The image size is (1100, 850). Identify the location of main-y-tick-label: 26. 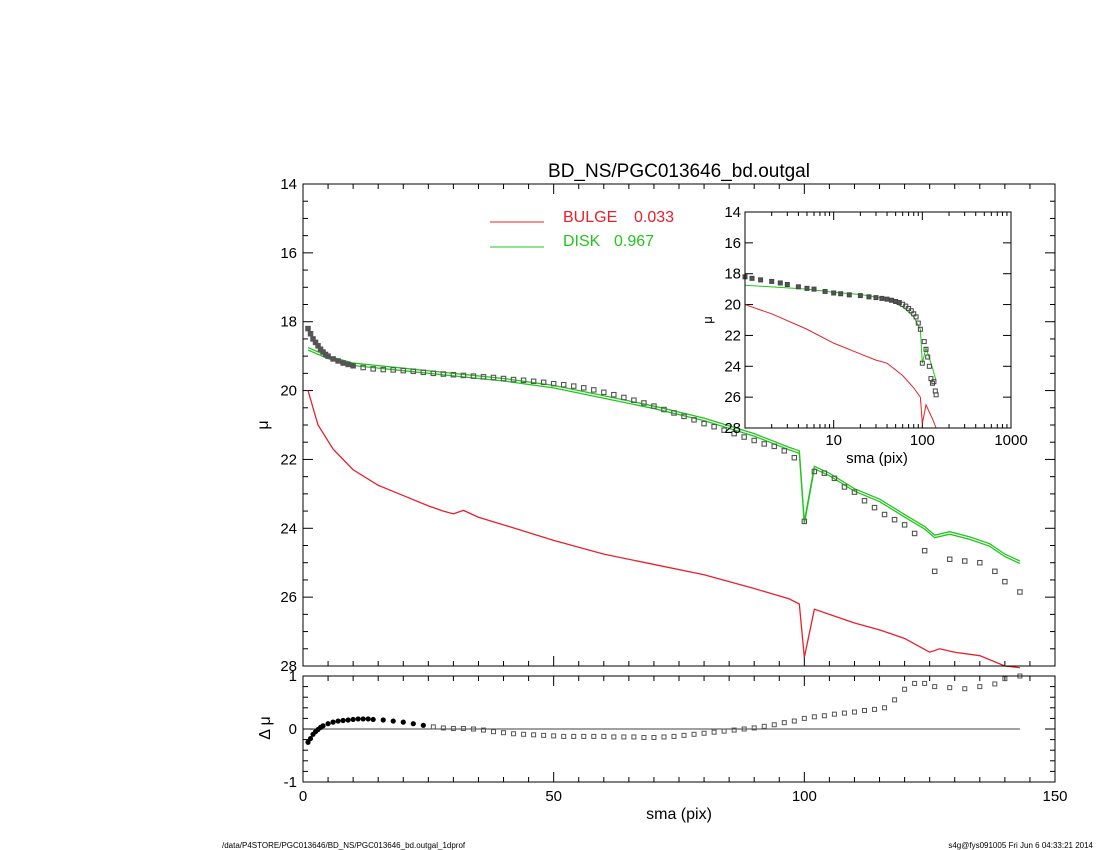
(288, 597).